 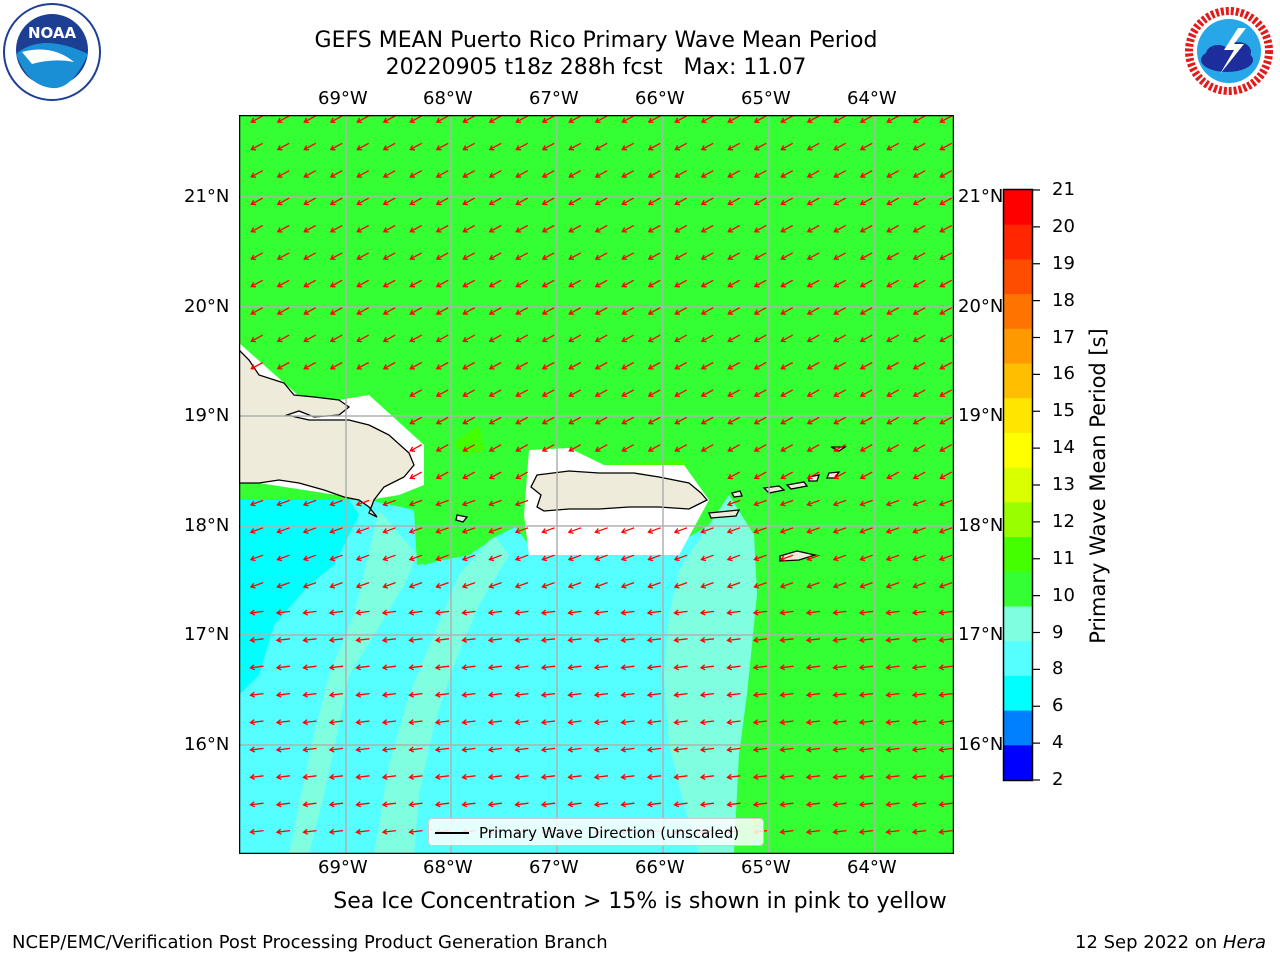 I want to click on map-legend: Primary Wave Direction (unscaled), so click(x=596, y=832).